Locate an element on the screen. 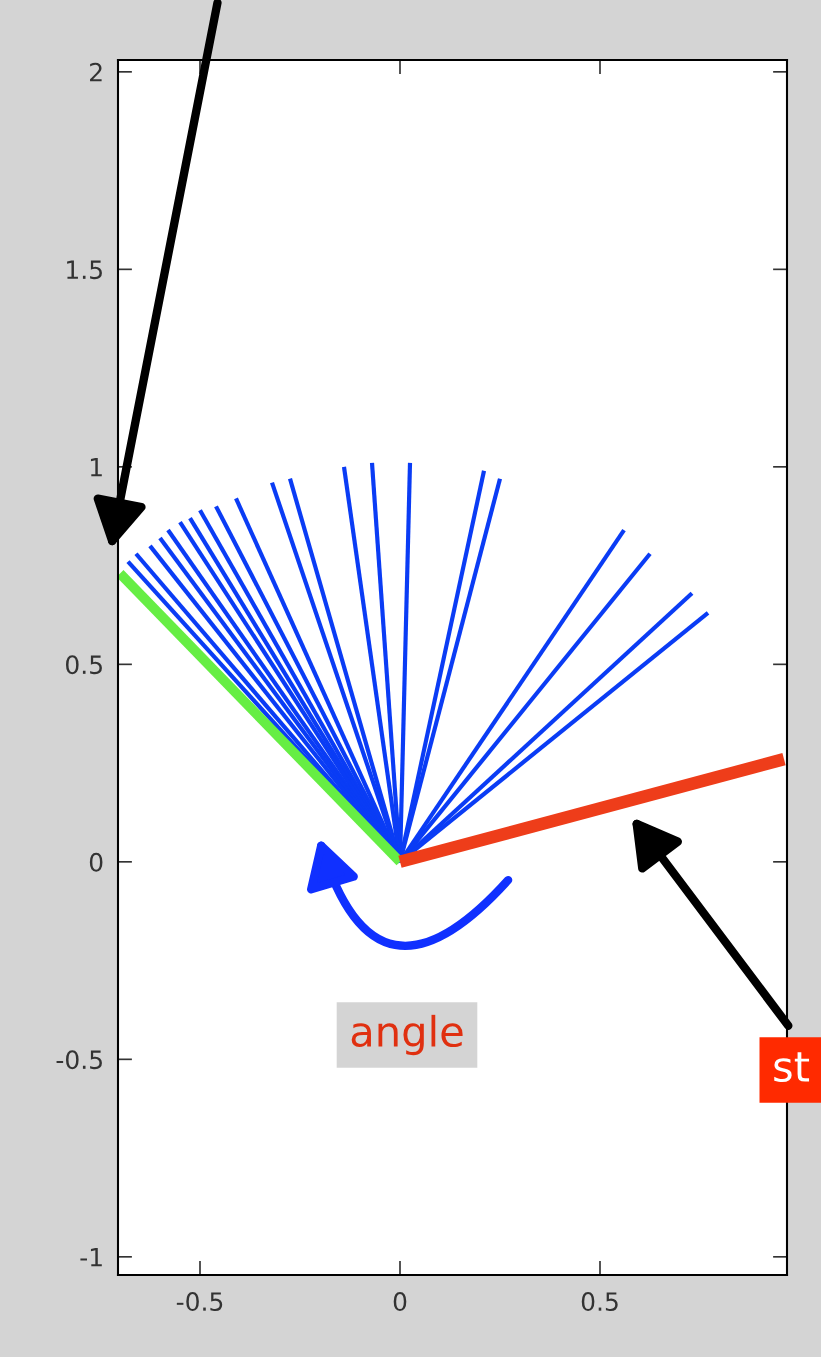 This screenshot has width=821, height=1357. y-tick-label: -0.5 is located at coordinates (79, 1060).